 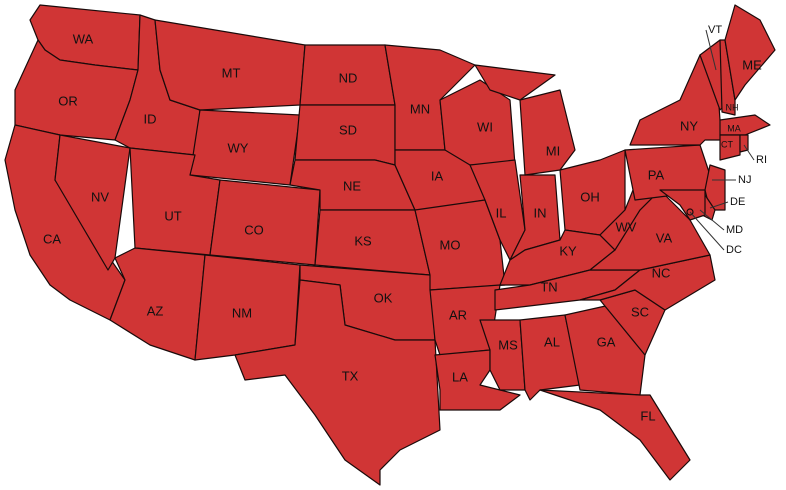 I want to click on state-label-mn: MN, so click(x=420, y=108).